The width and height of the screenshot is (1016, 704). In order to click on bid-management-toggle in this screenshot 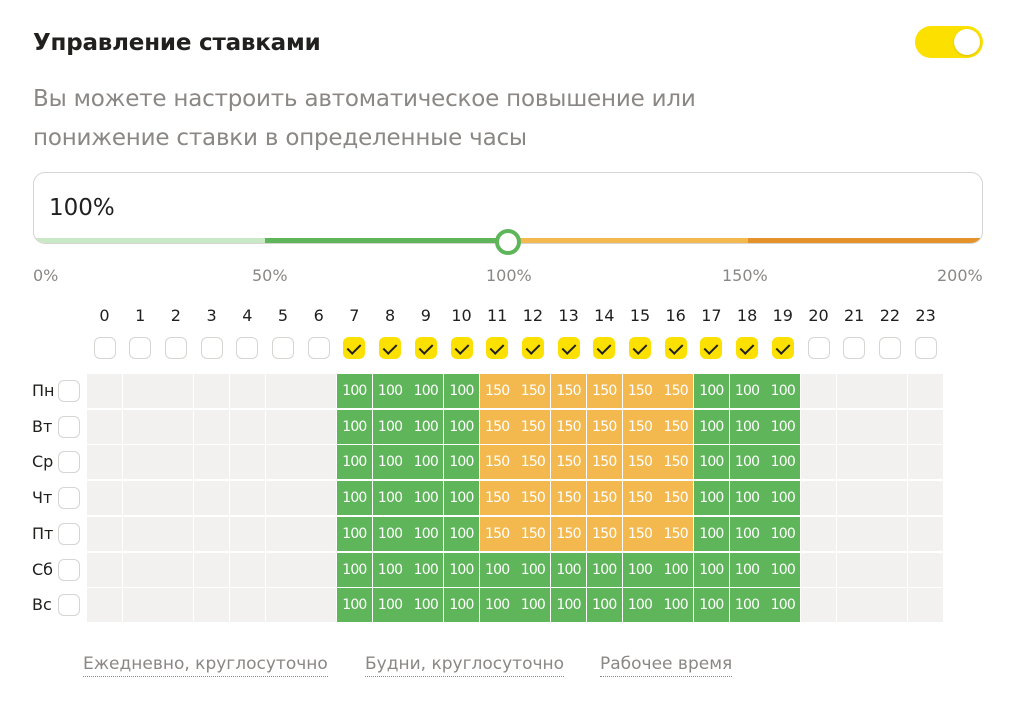, I will do `click(949, 42)`.